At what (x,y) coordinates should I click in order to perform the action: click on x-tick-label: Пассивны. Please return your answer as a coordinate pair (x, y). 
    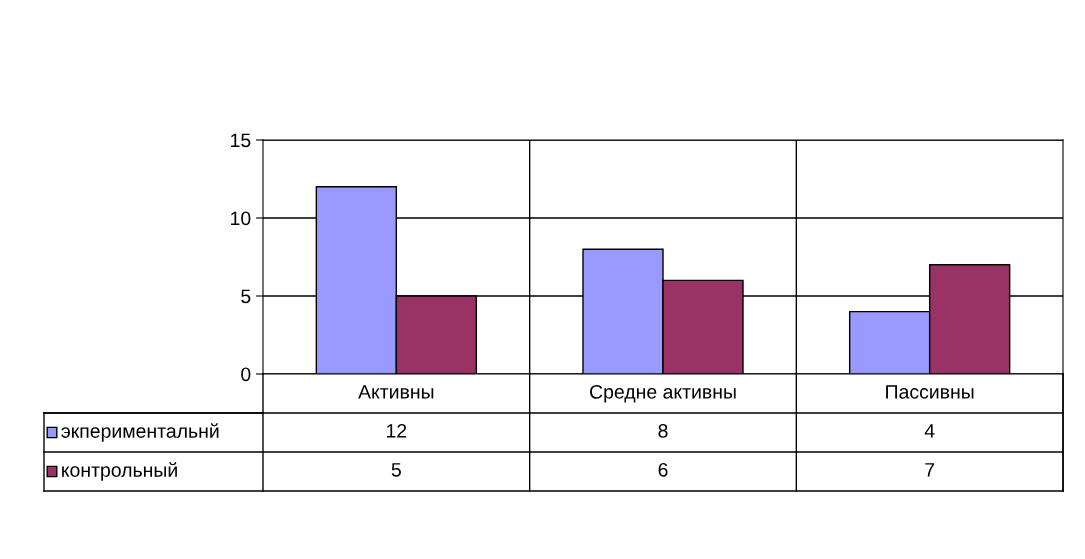
    Looking at the image, I should click on (930, 392).